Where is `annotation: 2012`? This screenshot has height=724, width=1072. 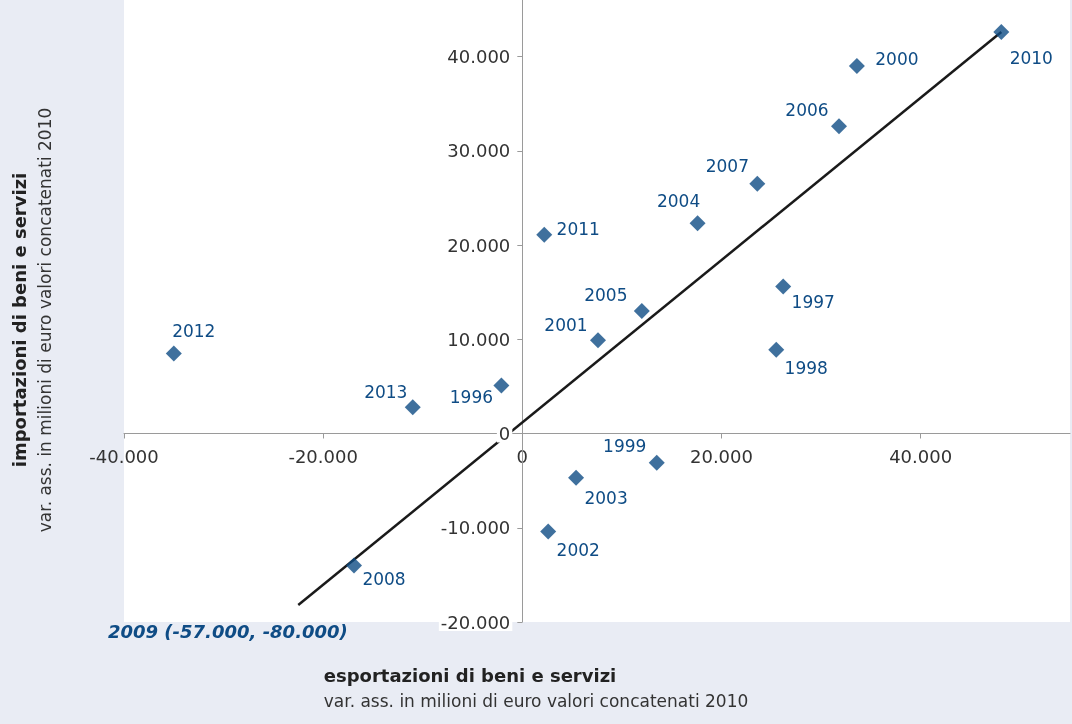
annotation: 2012 is located at coordinates (194, 331).